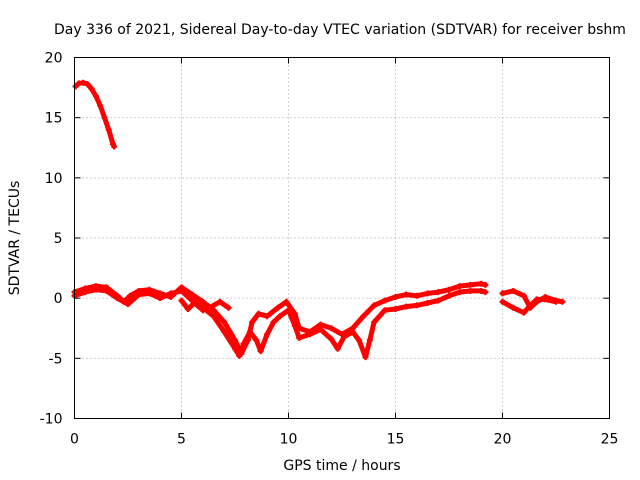 This screenshot has height=480, width=640. What do you see at coordinates (74, 440) in the screenshot?
I see `x-tick-label: 0` at bounding box center [74, 440].